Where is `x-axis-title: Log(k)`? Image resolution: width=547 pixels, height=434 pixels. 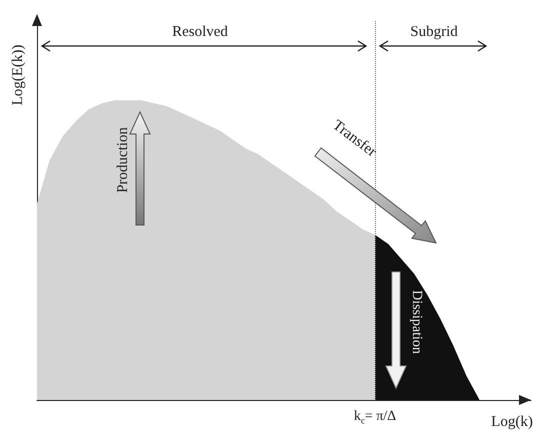
x-axis-title: Log(k) is located at coordinates (512, 422).